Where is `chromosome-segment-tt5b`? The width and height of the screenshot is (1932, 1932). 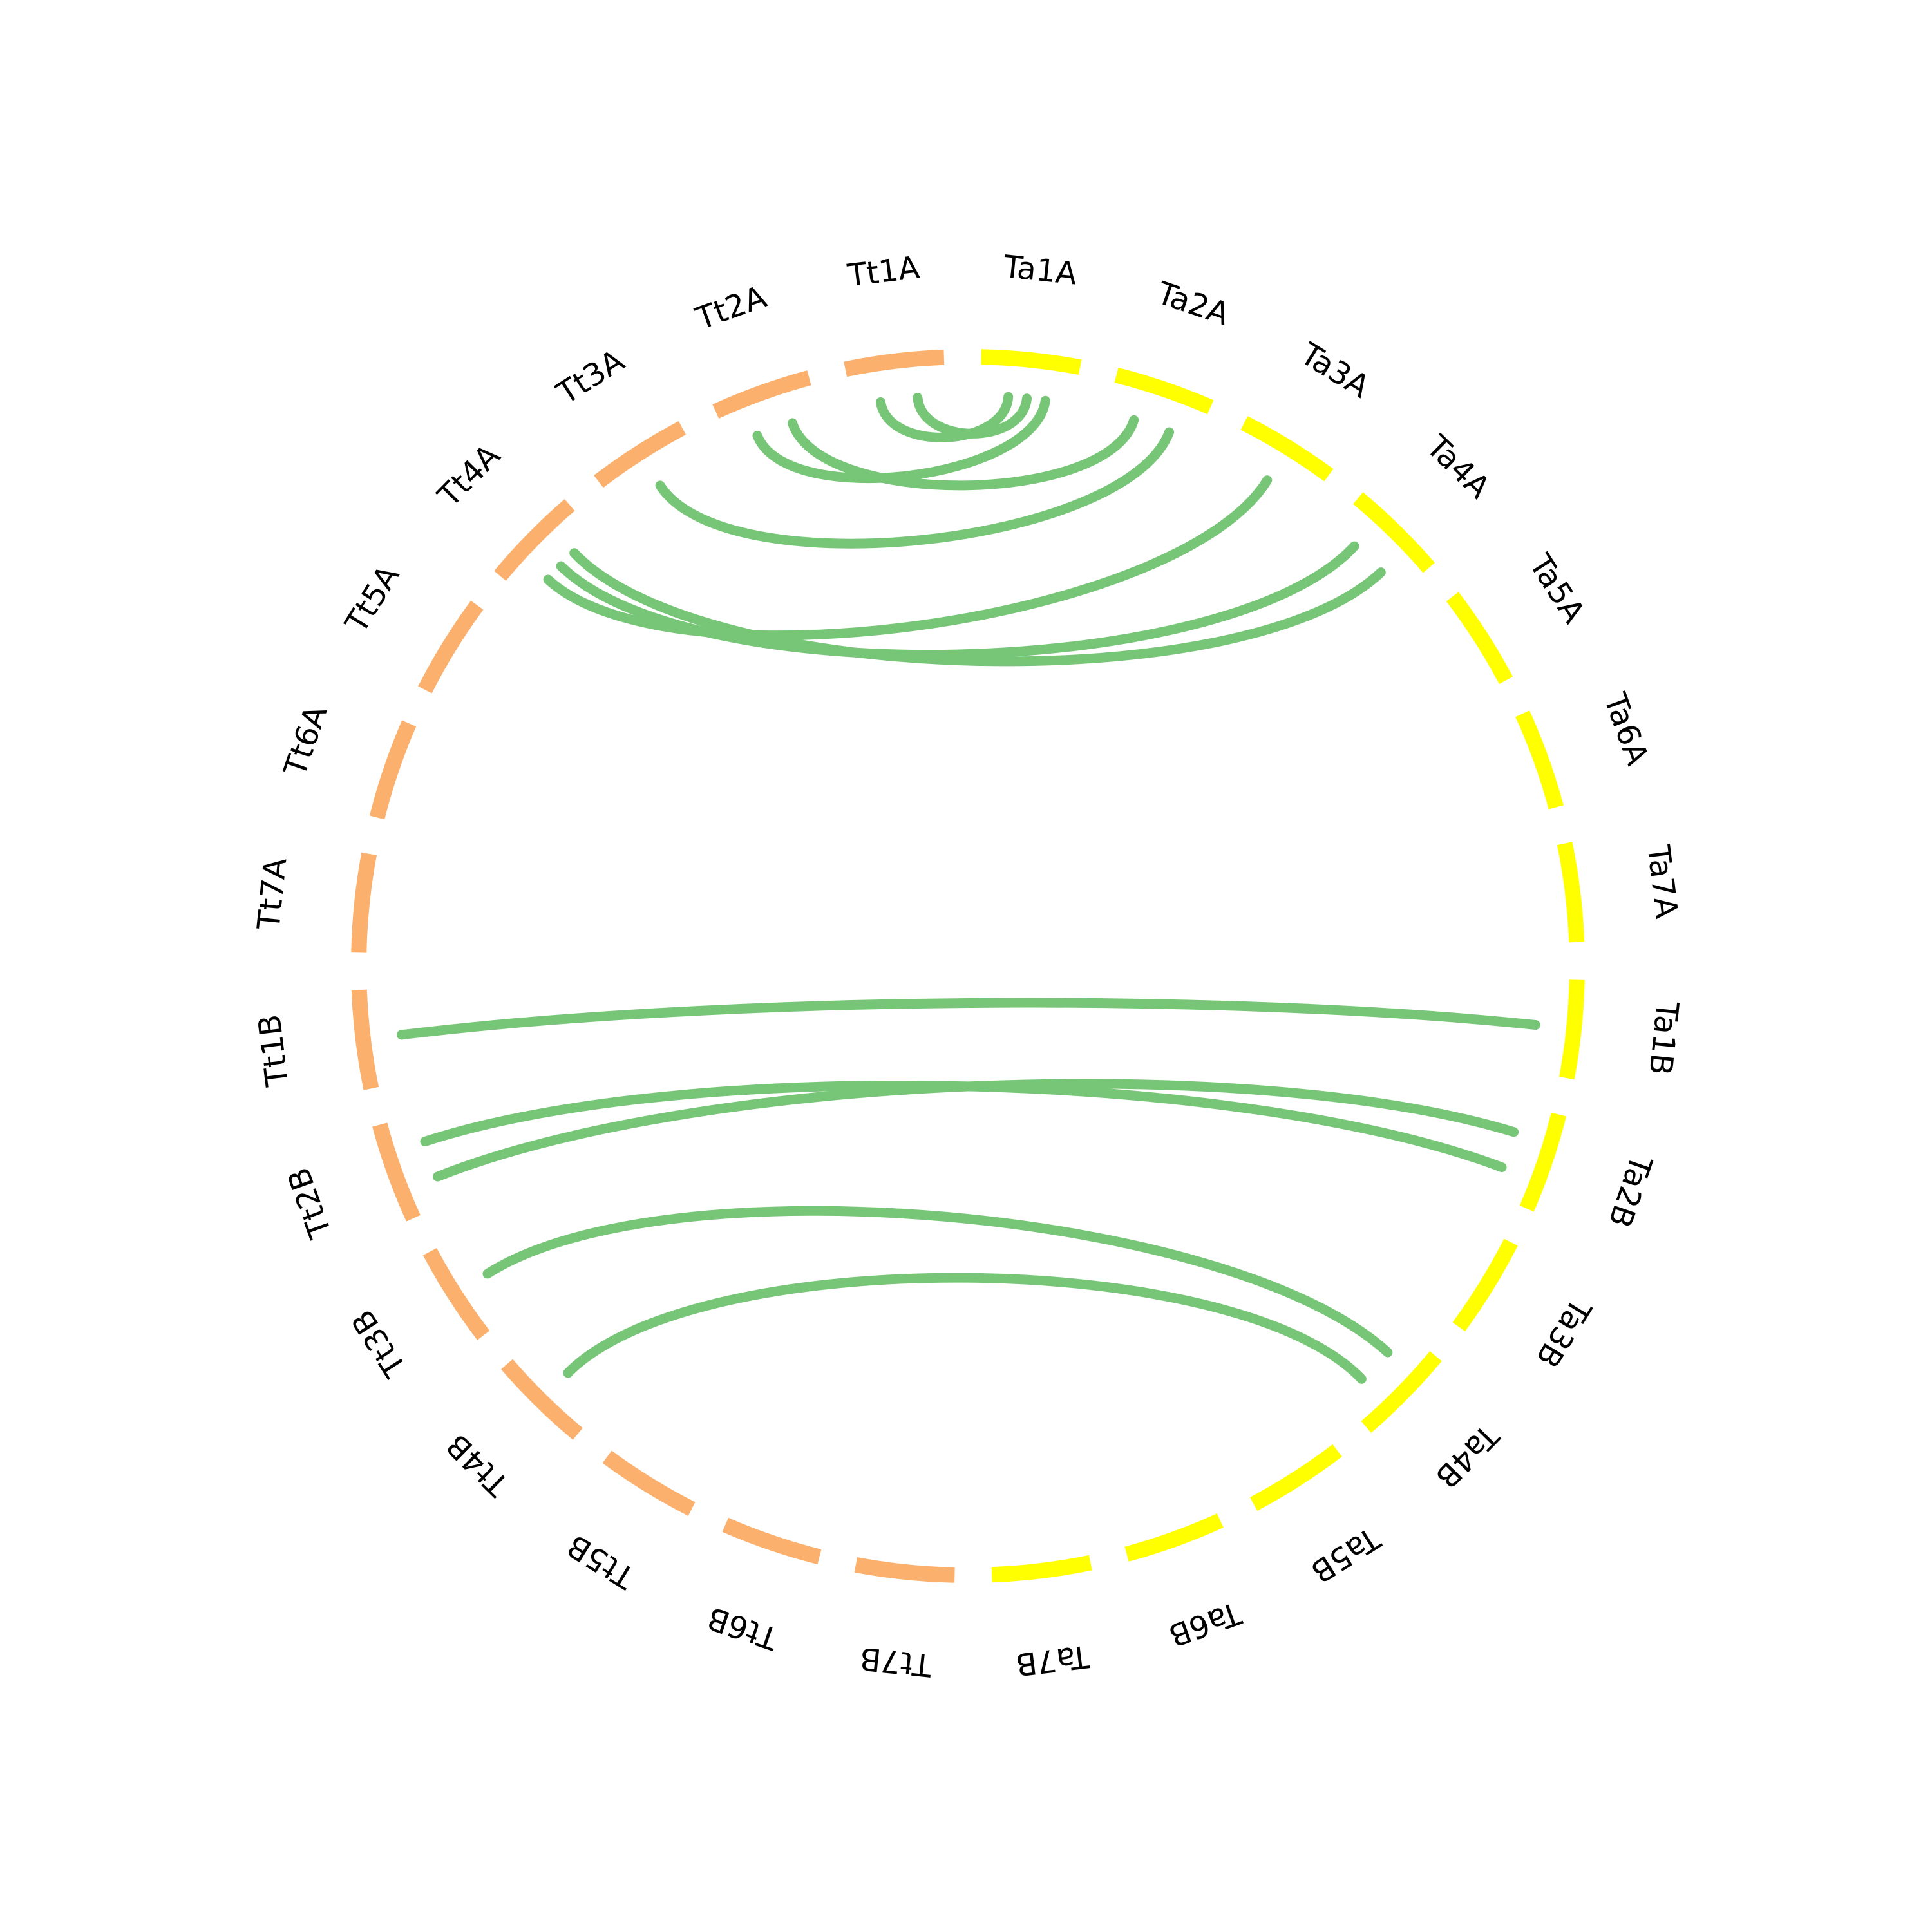 chromosome-segment-tt5b is located at coordinates (649, 1483).